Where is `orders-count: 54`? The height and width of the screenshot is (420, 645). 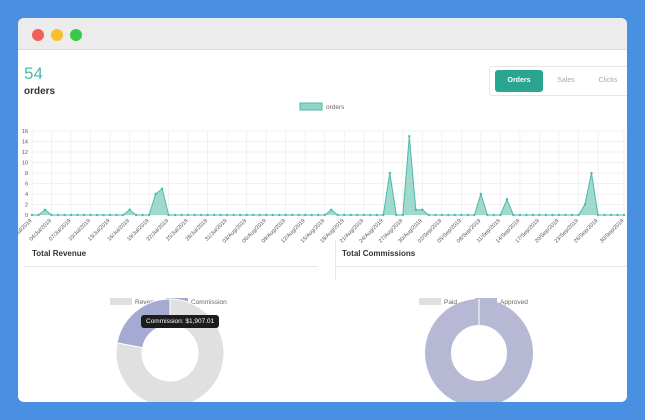
orders-count: 54 is located at coordinates (33, 73).